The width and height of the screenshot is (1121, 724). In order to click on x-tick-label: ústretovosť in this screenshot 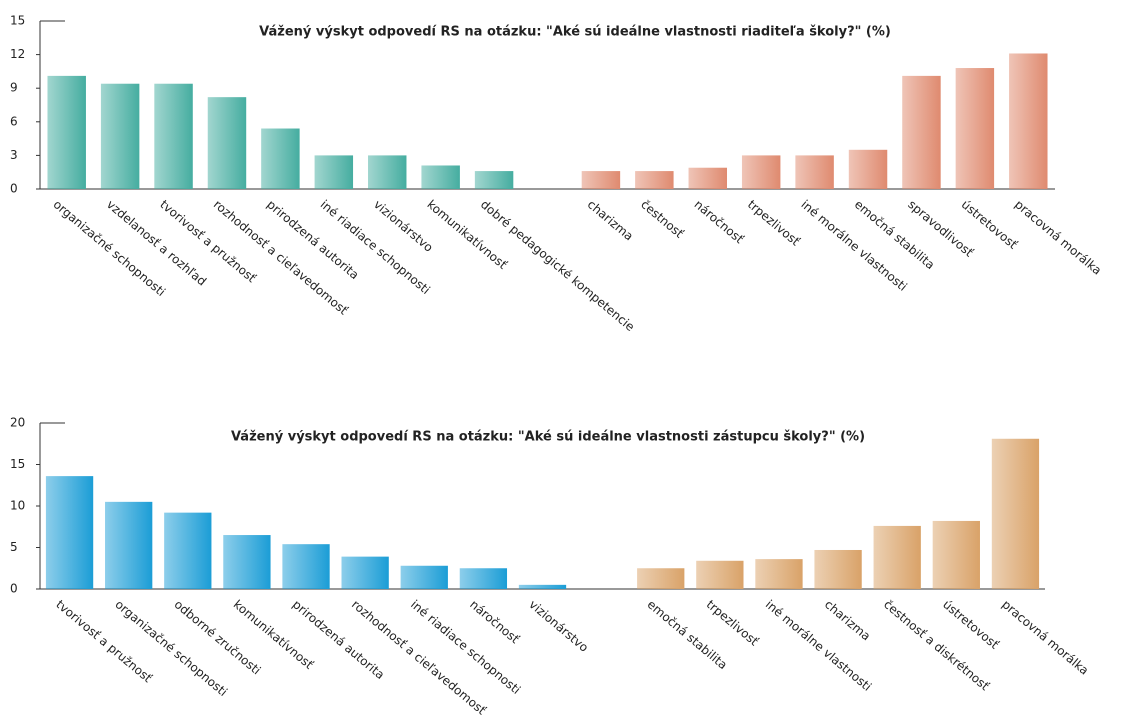, I will do `click(970, 624)`.